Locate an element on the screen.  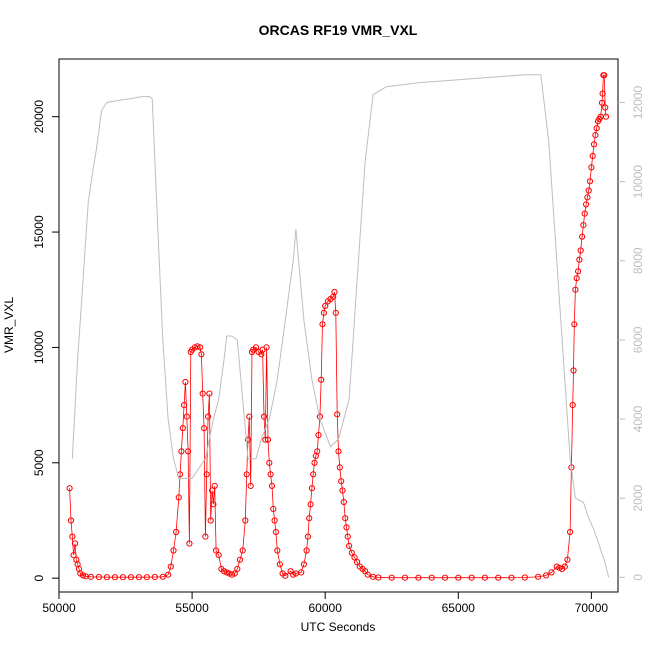
y2-tick-label: 8000 is located at coordinates (638, 260).